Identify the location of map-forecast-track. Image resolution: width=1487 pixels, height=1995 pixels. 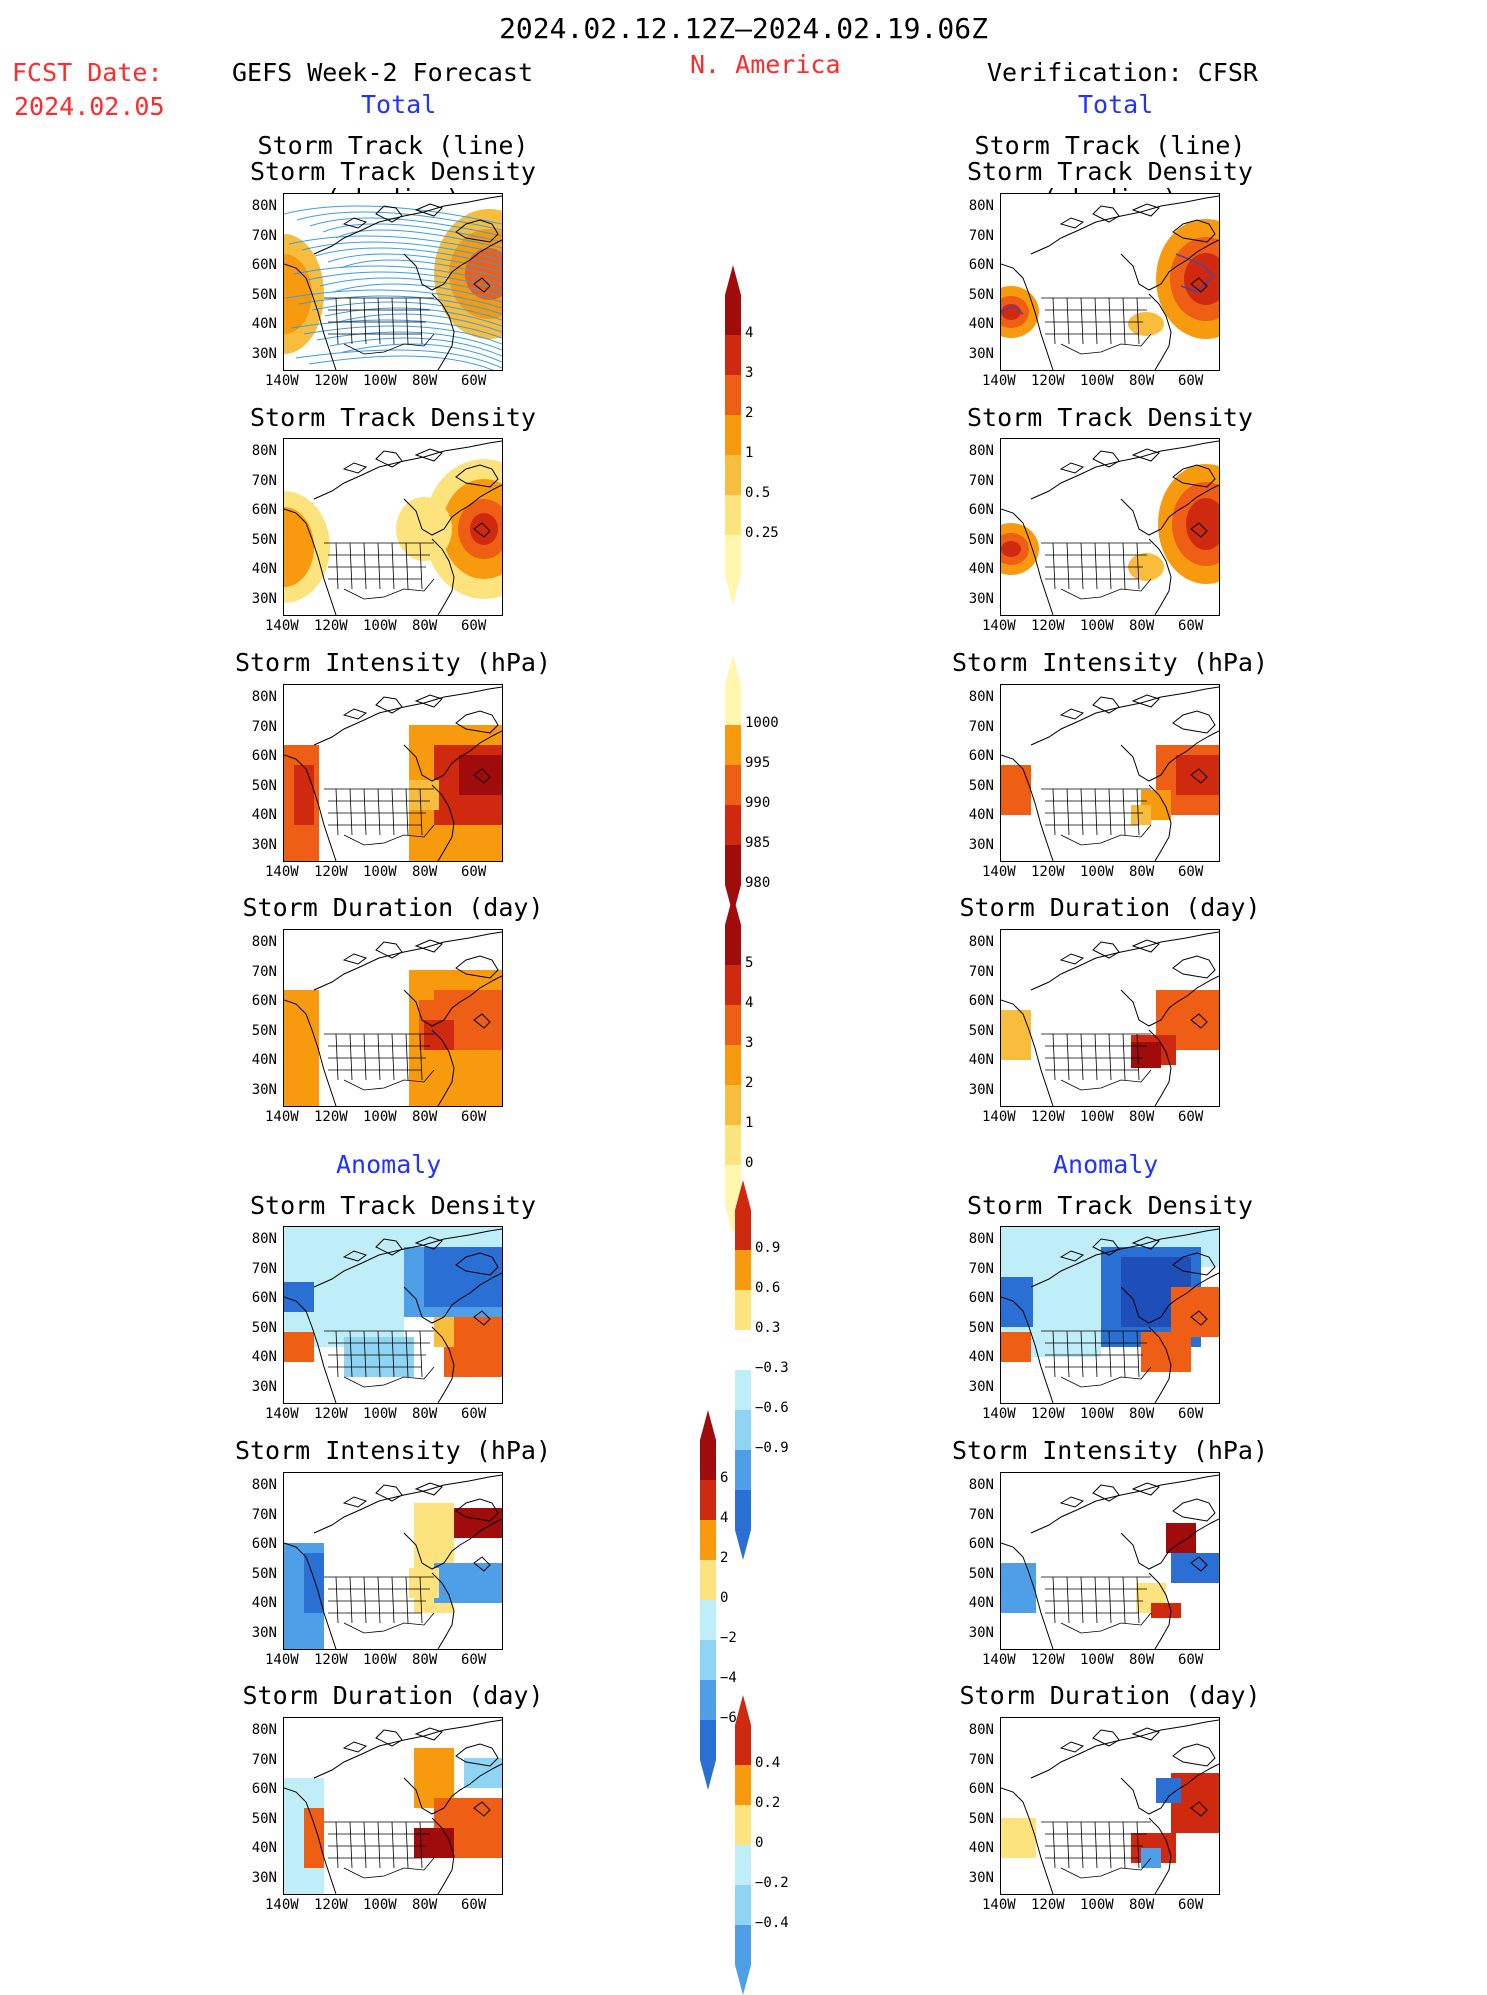
(393, 282).